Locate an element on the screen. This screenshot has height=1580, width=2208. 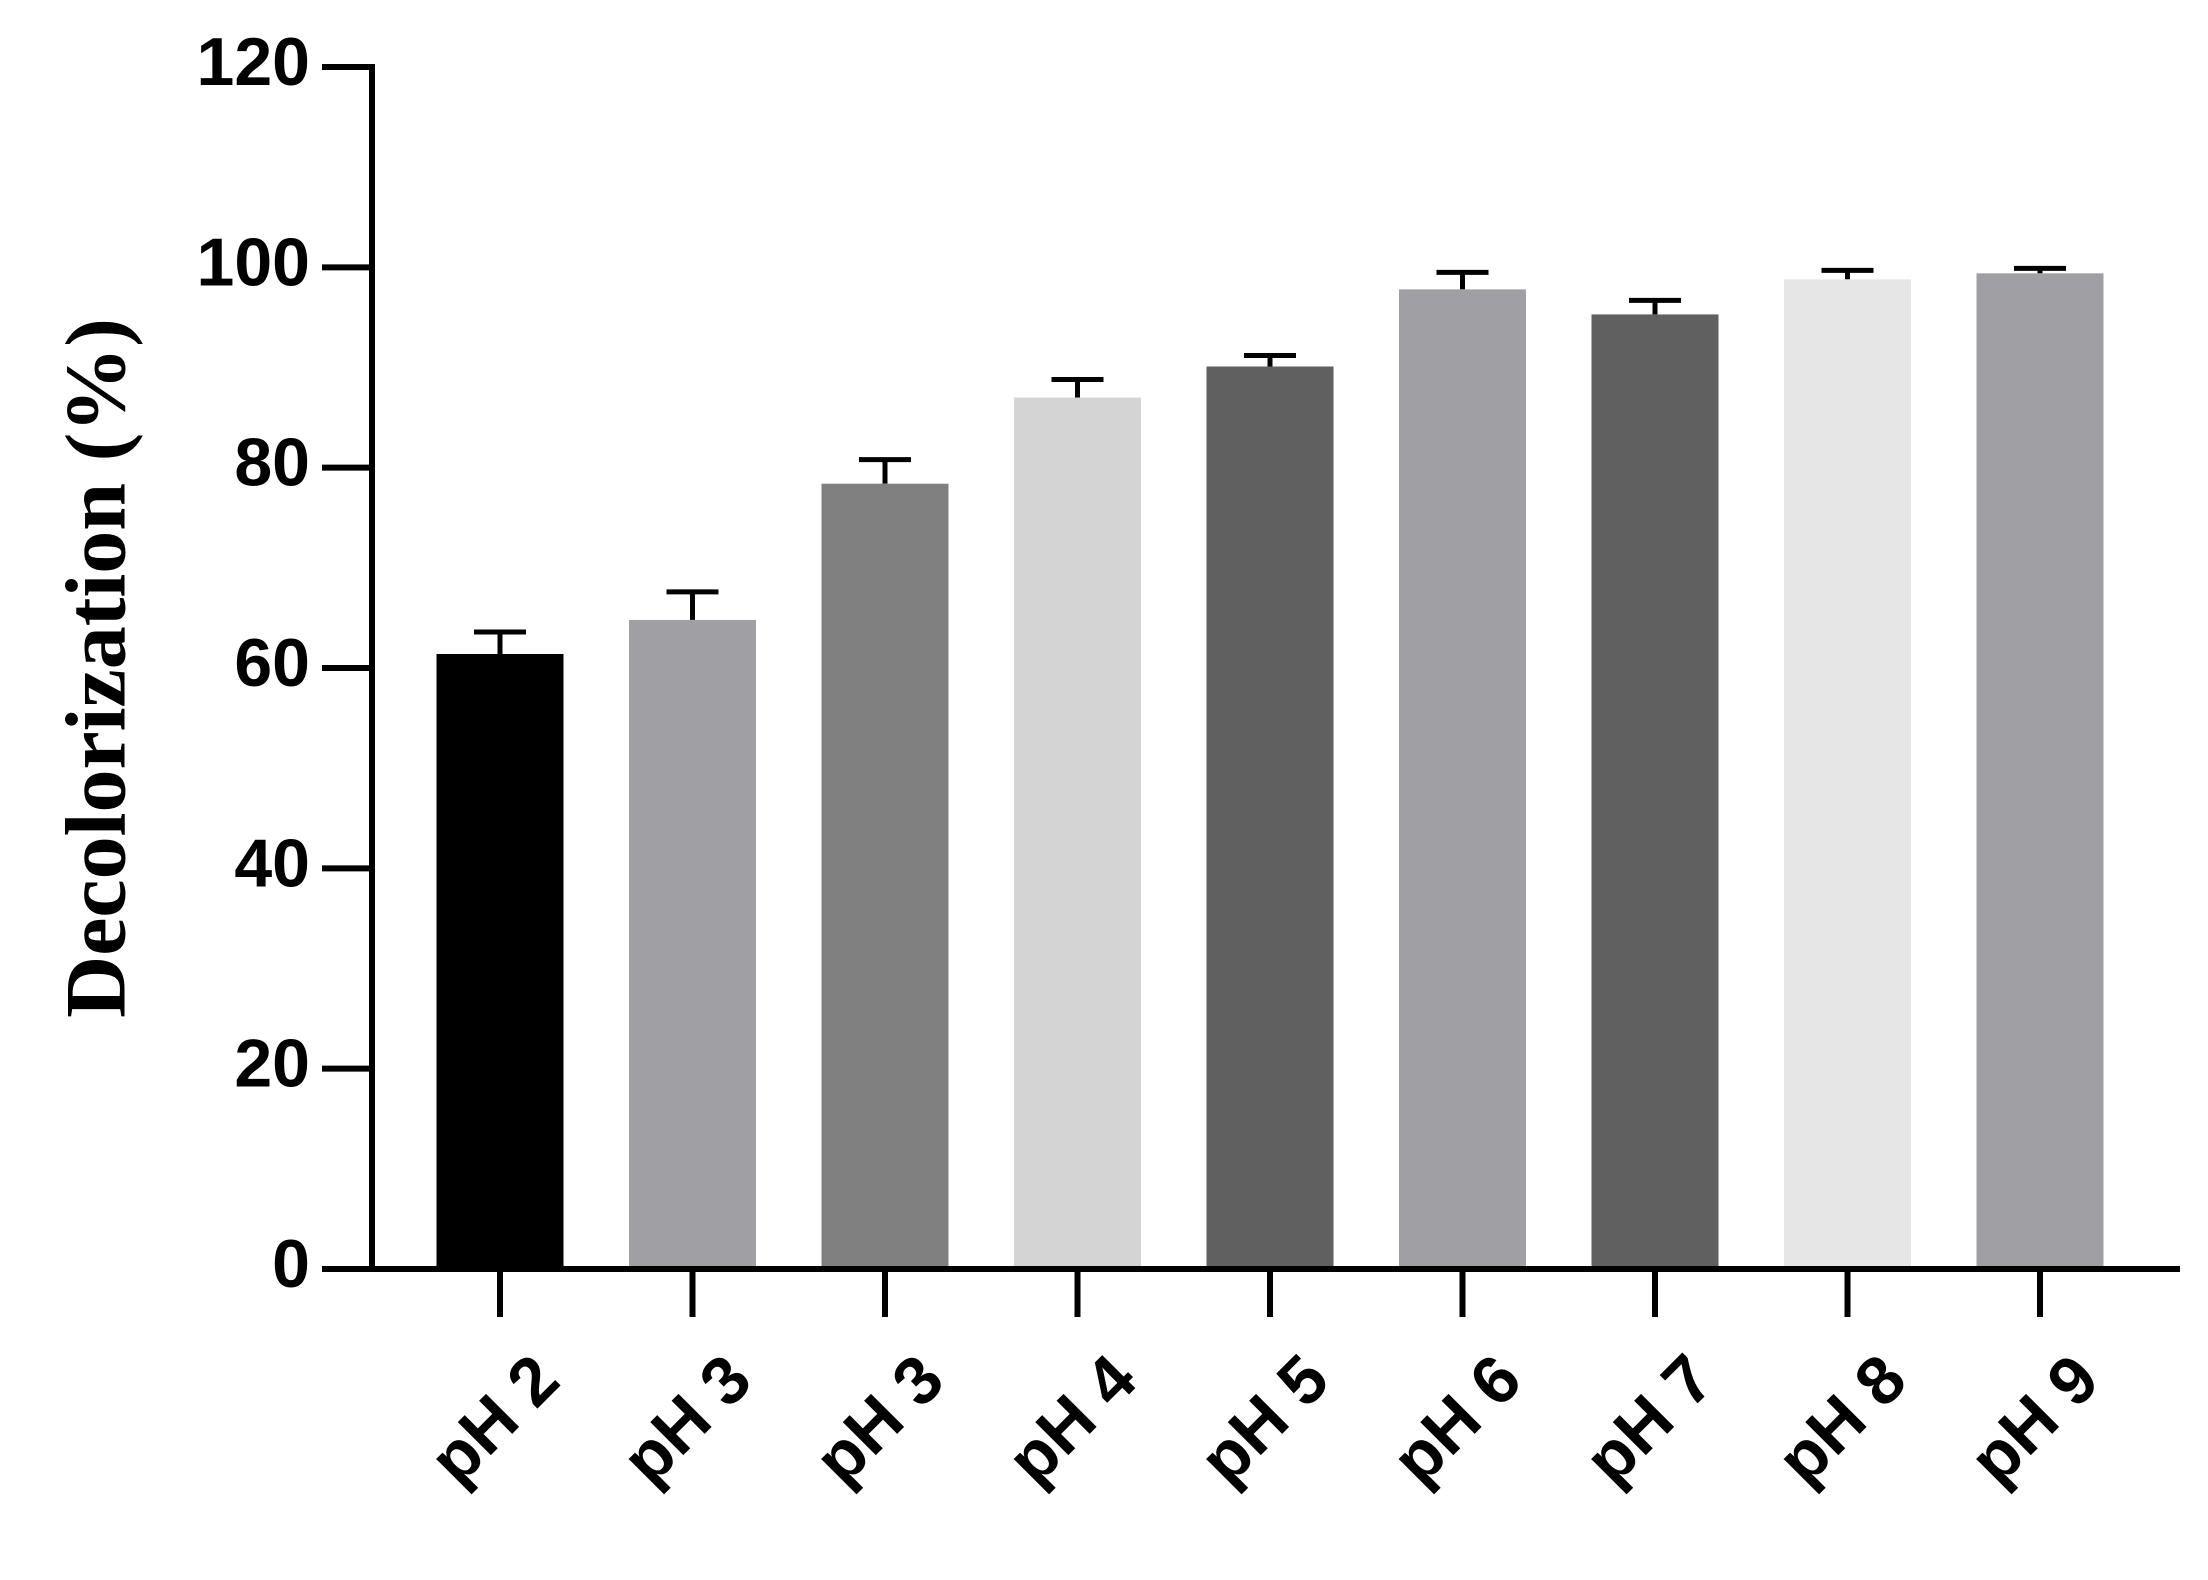
x-tick-label: pH 6 is located at coordinates (1457, 1419).